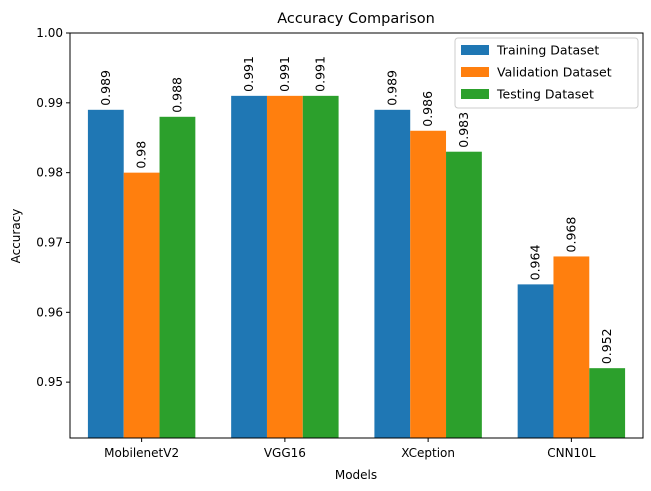  What do you see at coordinates (427, 109) in the screenshot?
I see `bar-value-label: 0.986` at bounding box center [427, 109].